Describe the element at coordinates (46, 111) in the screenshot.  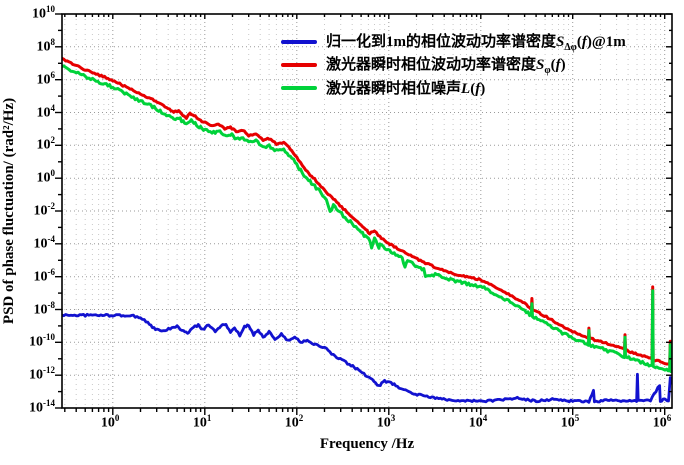
I see `y-tick-label: 10⁴` at that location.